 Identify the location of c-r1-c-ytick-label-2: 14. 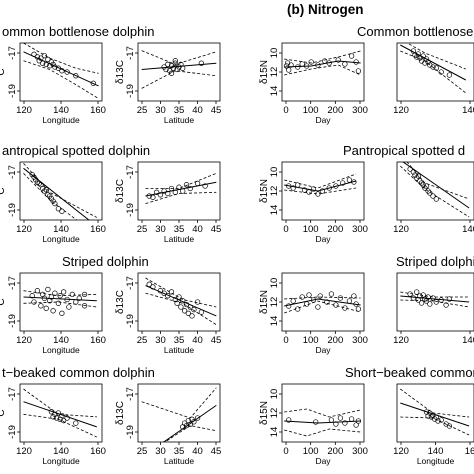
(274, 210).